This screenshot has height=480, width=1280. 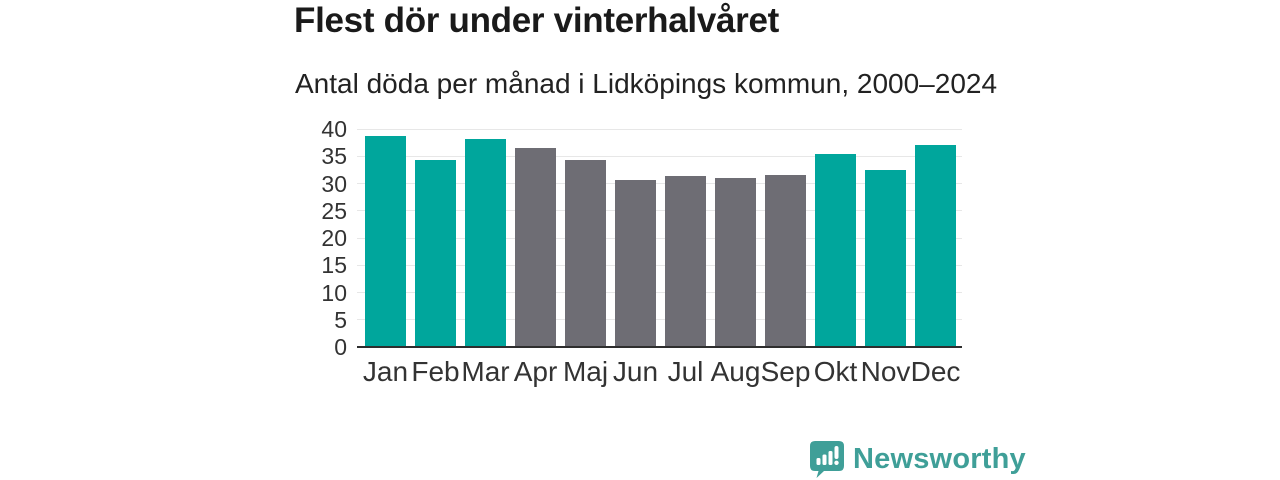 I want to click on bar-jan, so click(x=385, y=241).